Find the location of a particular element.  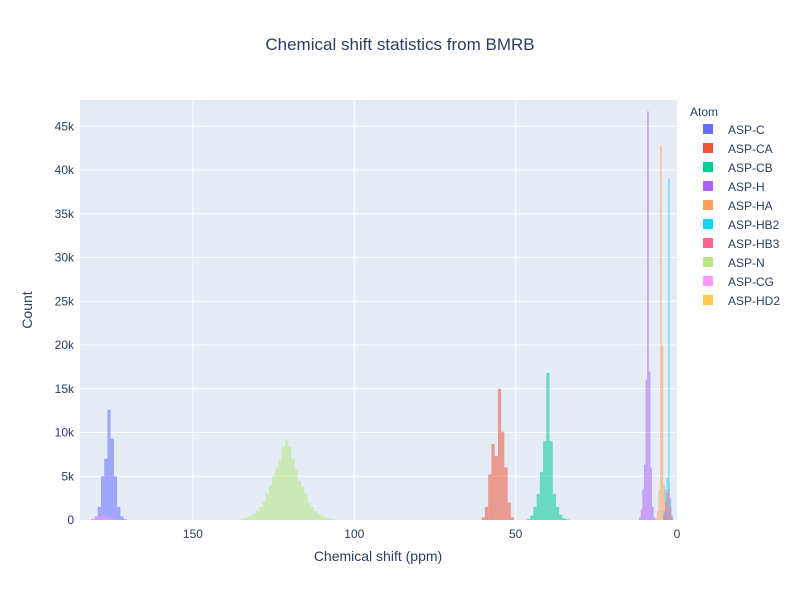

y-tick-label: 30k is located at coordinates (65, 258).